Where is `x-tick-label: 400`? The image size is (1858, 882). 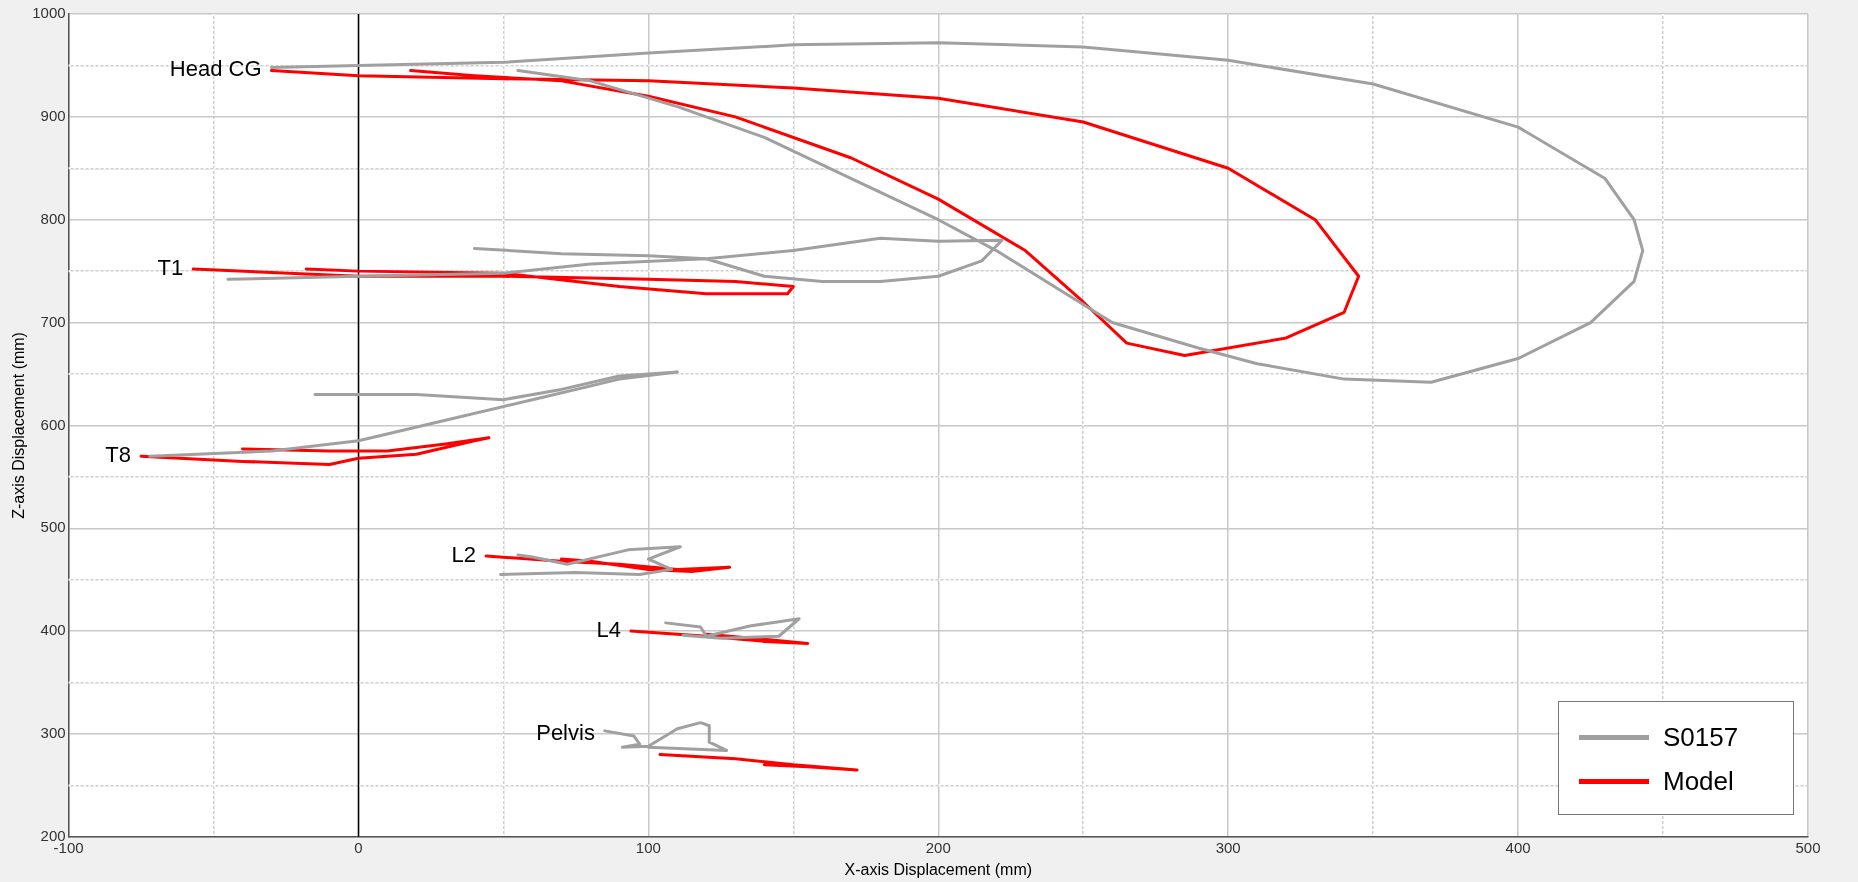 x-tick-label: 400 is located at coordinates (1518, 847).